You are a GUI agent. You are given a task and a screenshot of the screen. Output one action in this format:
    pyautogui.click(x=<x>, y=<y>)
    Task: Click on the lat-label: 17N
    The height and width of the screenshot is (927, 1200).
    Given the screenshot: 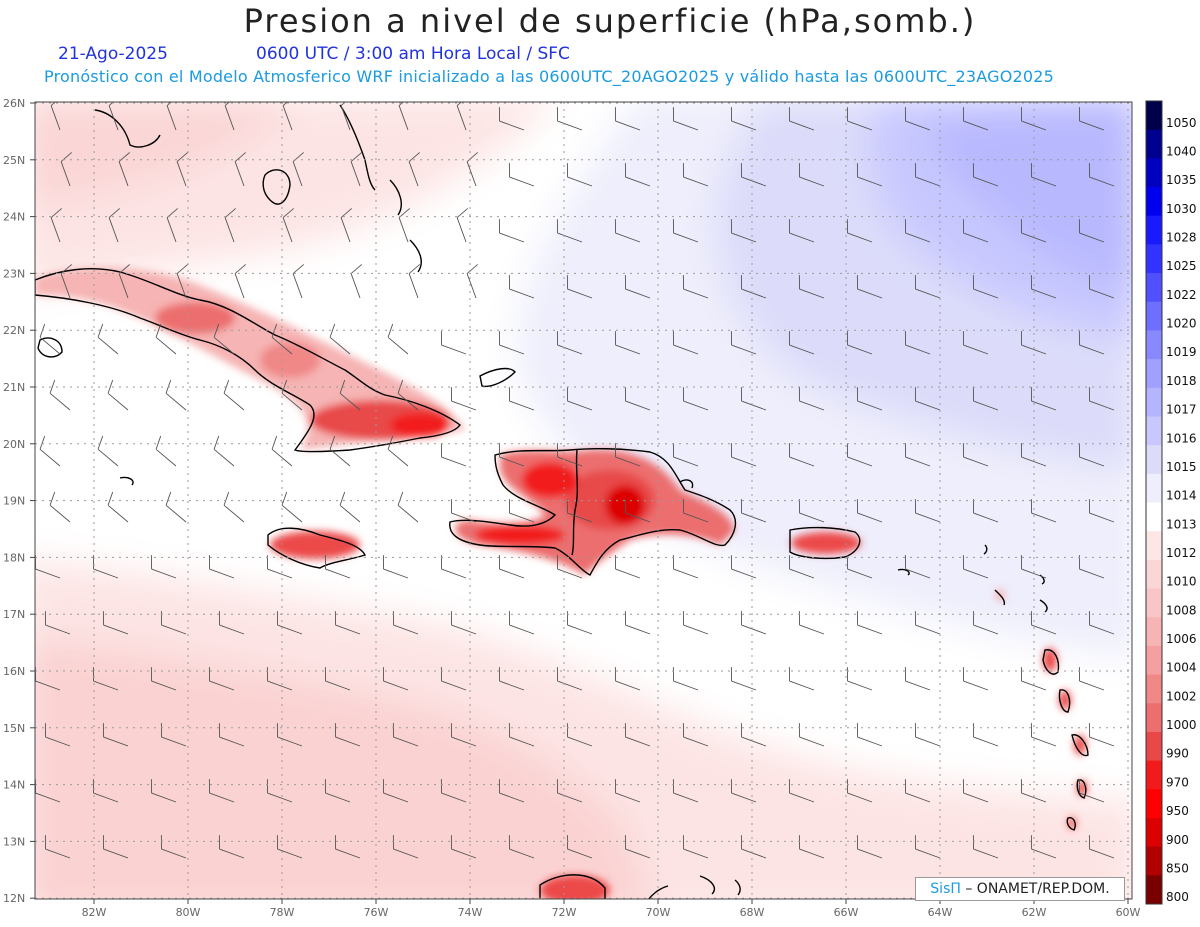 What is the action you would take?
    pyautogui.click(x=14, y=614)
    